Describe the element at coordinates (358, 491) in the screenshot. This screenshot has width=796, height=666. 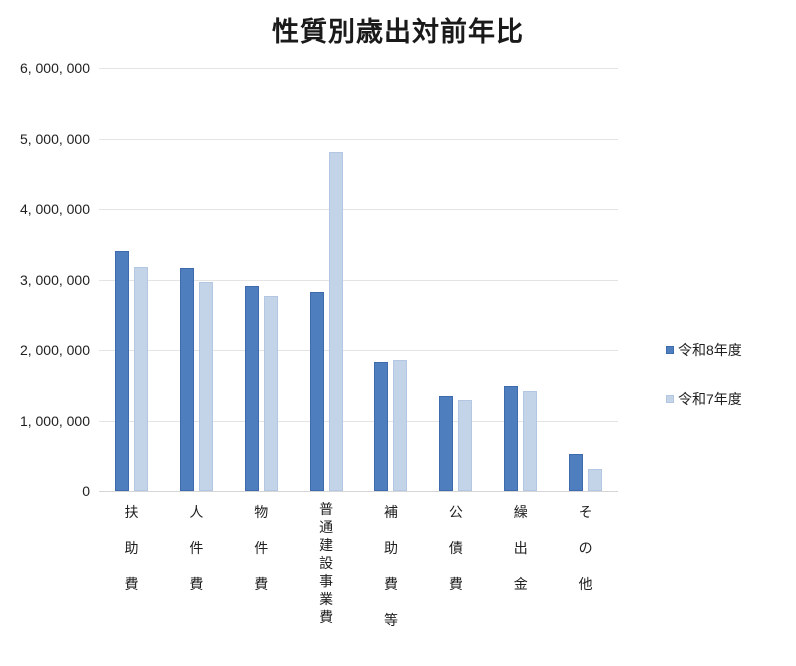
I see `x-axis-line` at that location.